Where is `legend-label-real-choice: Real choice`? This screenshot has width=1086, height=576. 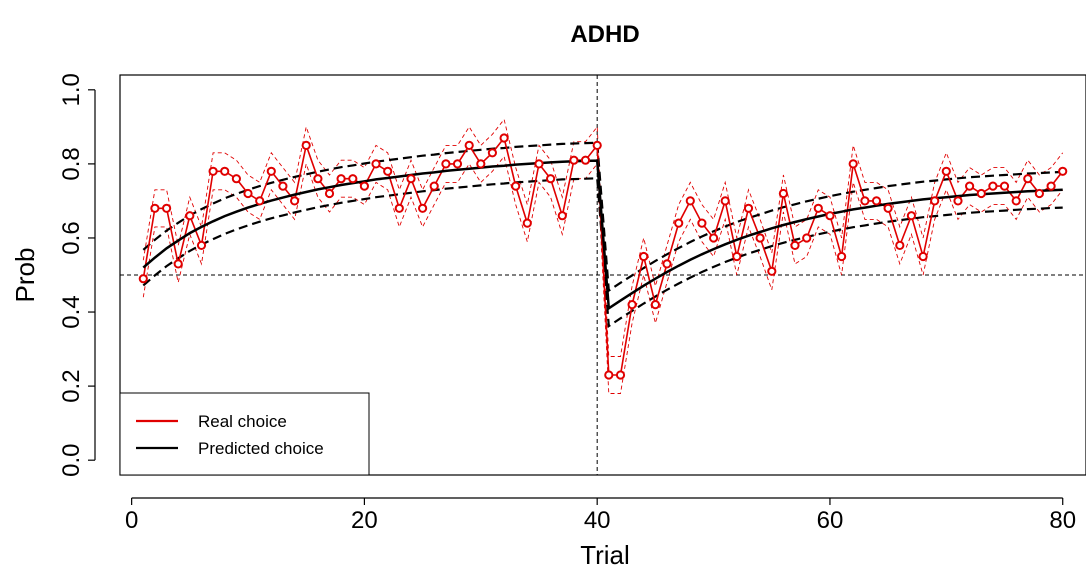 legend-label-real-choice: Real choice is located at coordinates (242, 421).